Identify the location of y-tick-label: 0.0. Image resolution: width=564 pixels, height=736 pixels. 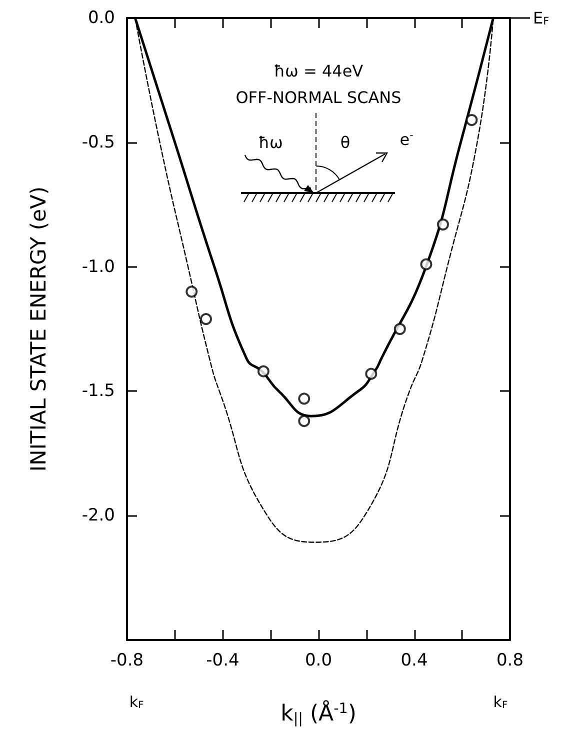
(101, 18).